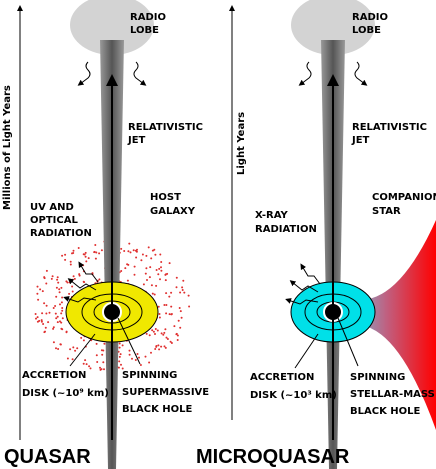 The width and height of the screenshot is (436, 469). I want to click on axis-label: Millions of Light Years, so click(7, 147).